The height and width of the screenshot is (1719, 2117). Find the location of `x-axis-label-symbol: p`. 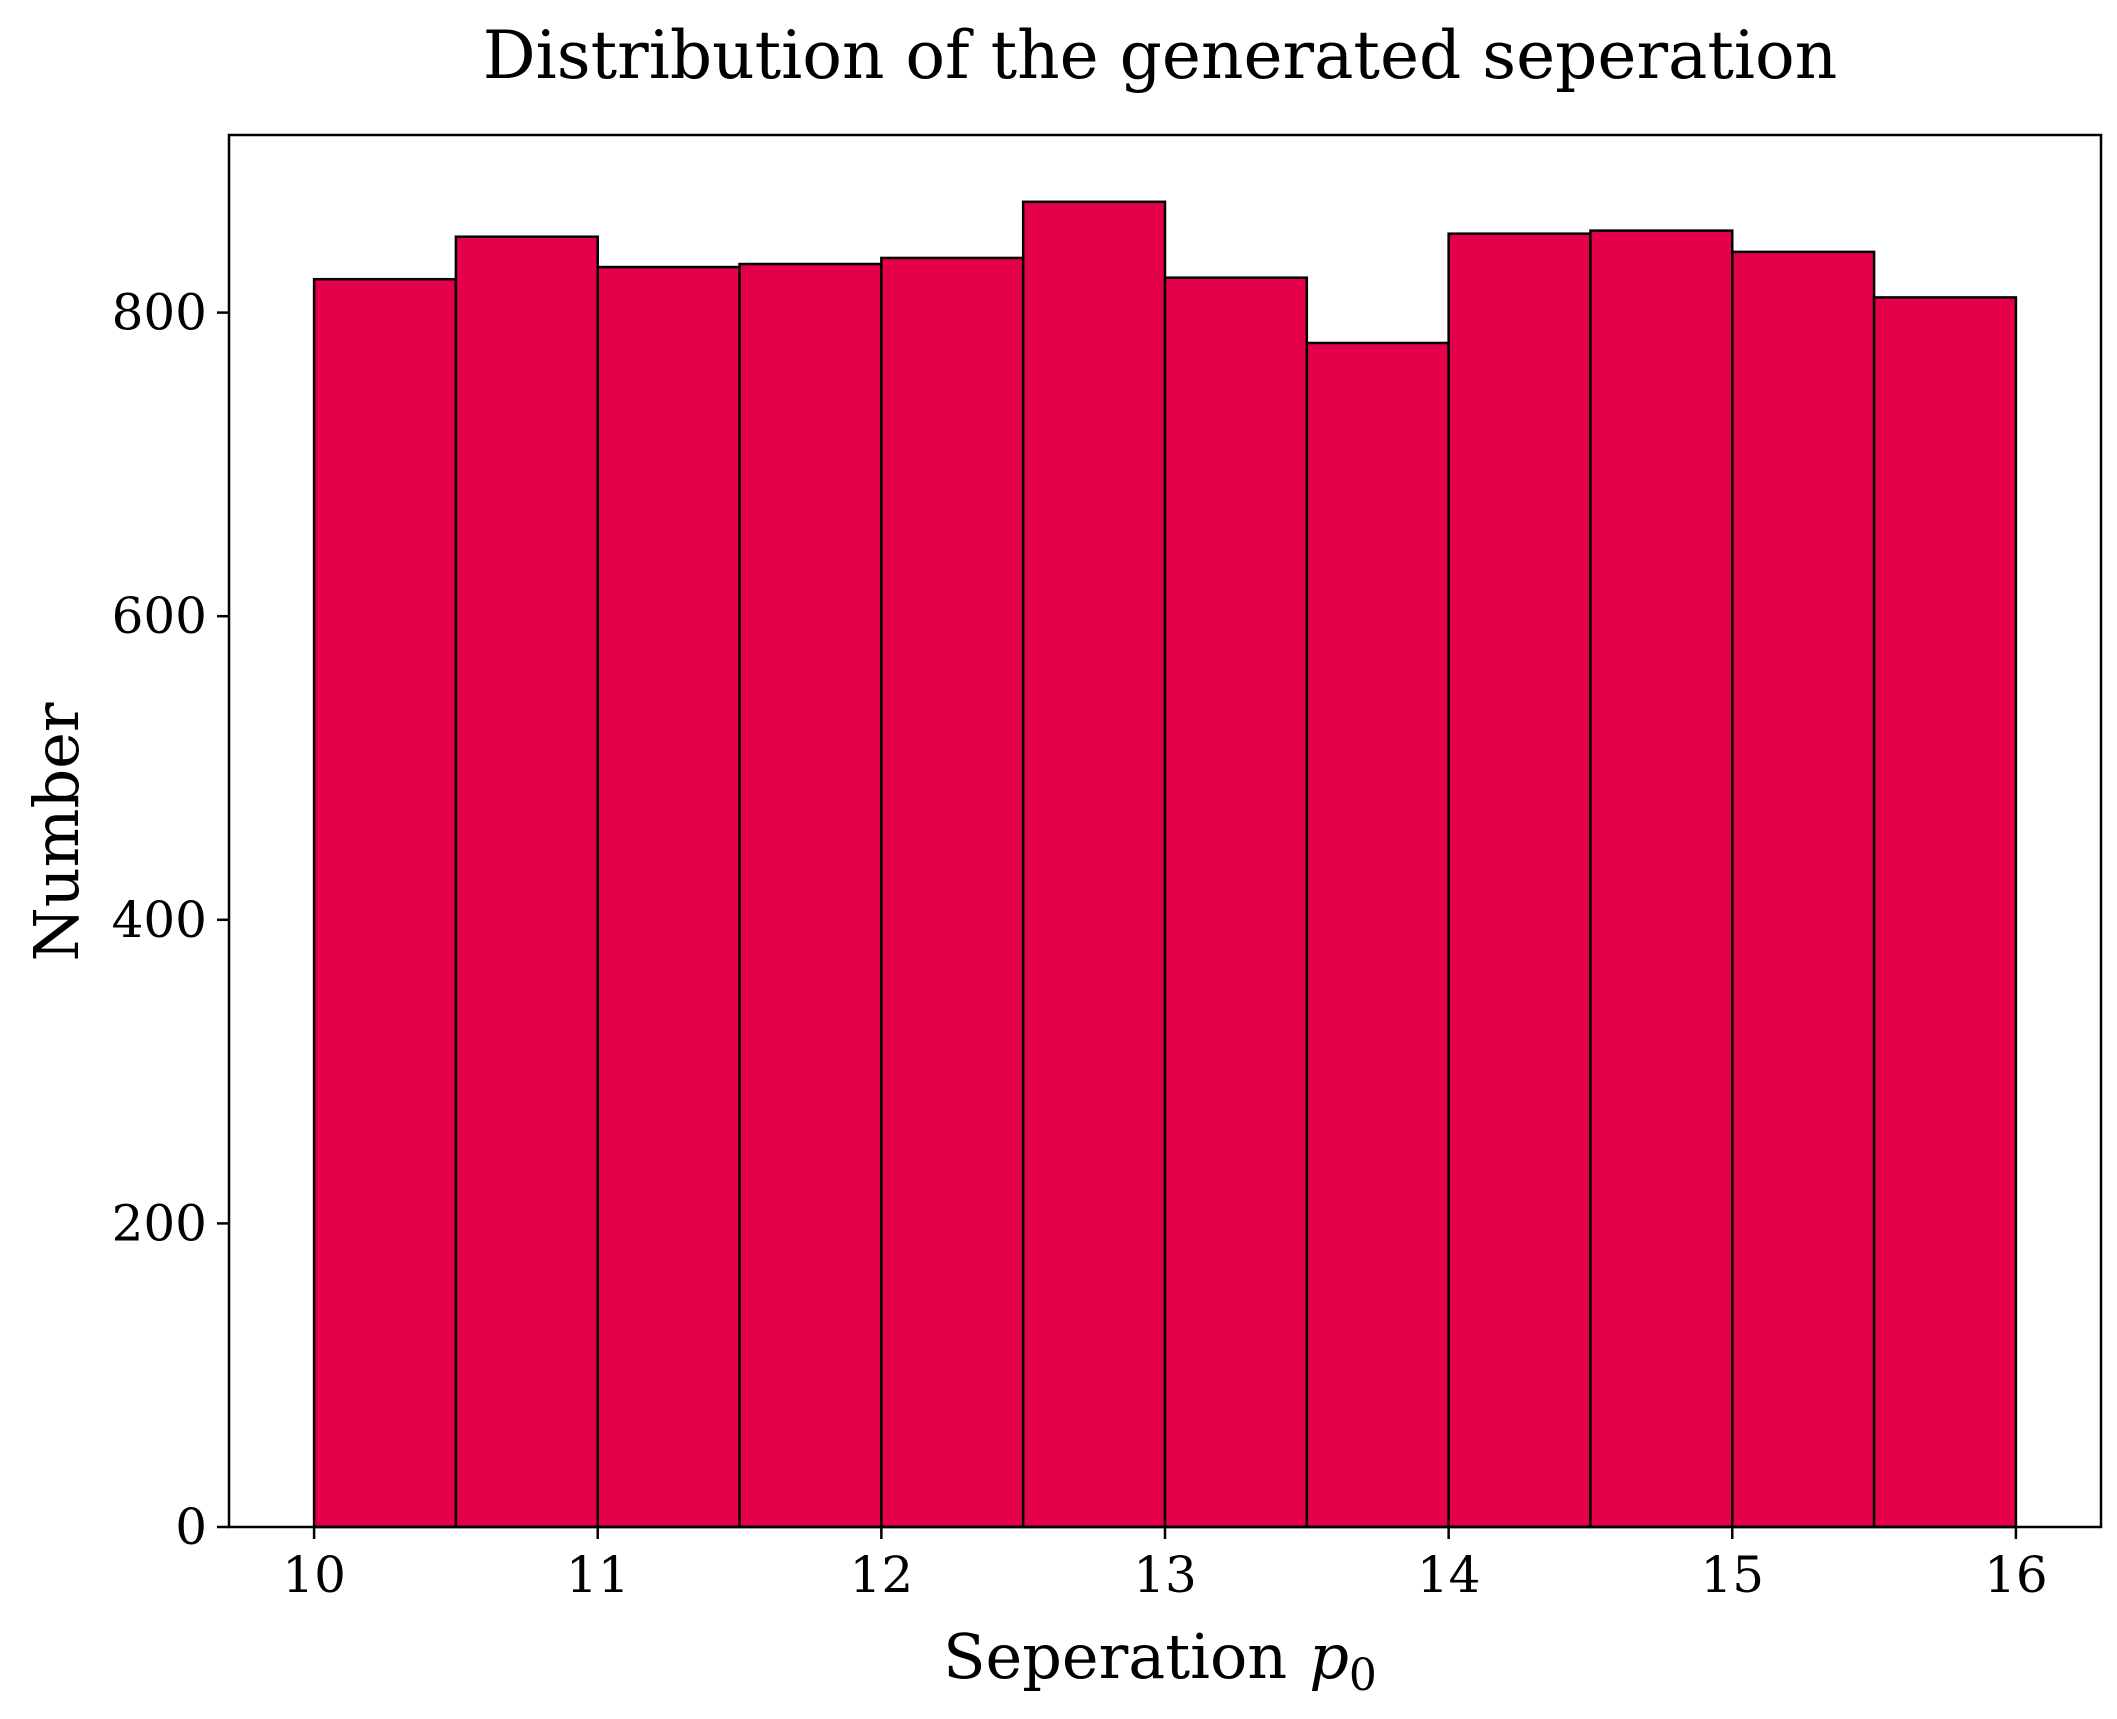

x-axis-label-symbol: p is located at coordinates (1329, 1656).